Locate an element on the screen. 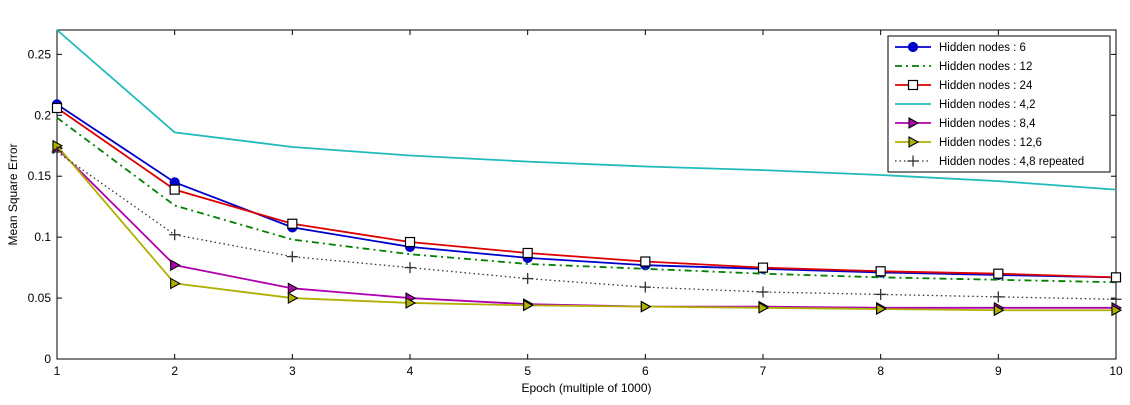 The height and width of the screenshot is (405, 1130). x-tick-label: 9 is located at coordinates (998, 371).